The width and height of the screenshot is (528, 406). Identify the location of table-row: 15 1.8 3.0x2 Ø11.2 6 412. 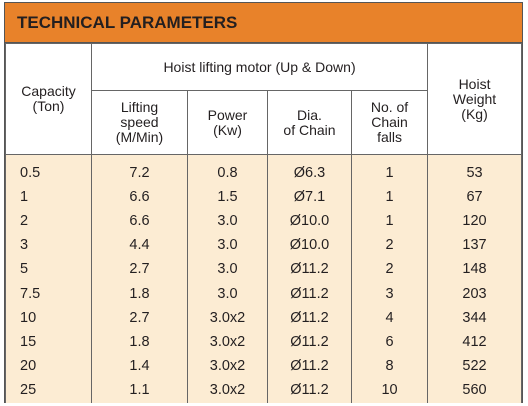
(263, 342).